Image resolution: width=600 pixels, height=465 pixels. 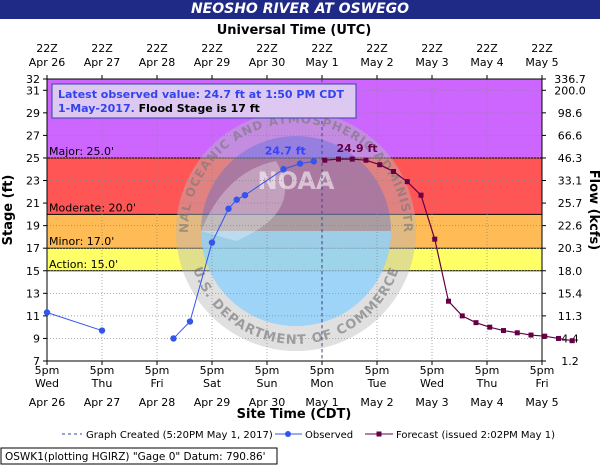 I want to click on y-tick-label: 21, so click(x=33, y=203).